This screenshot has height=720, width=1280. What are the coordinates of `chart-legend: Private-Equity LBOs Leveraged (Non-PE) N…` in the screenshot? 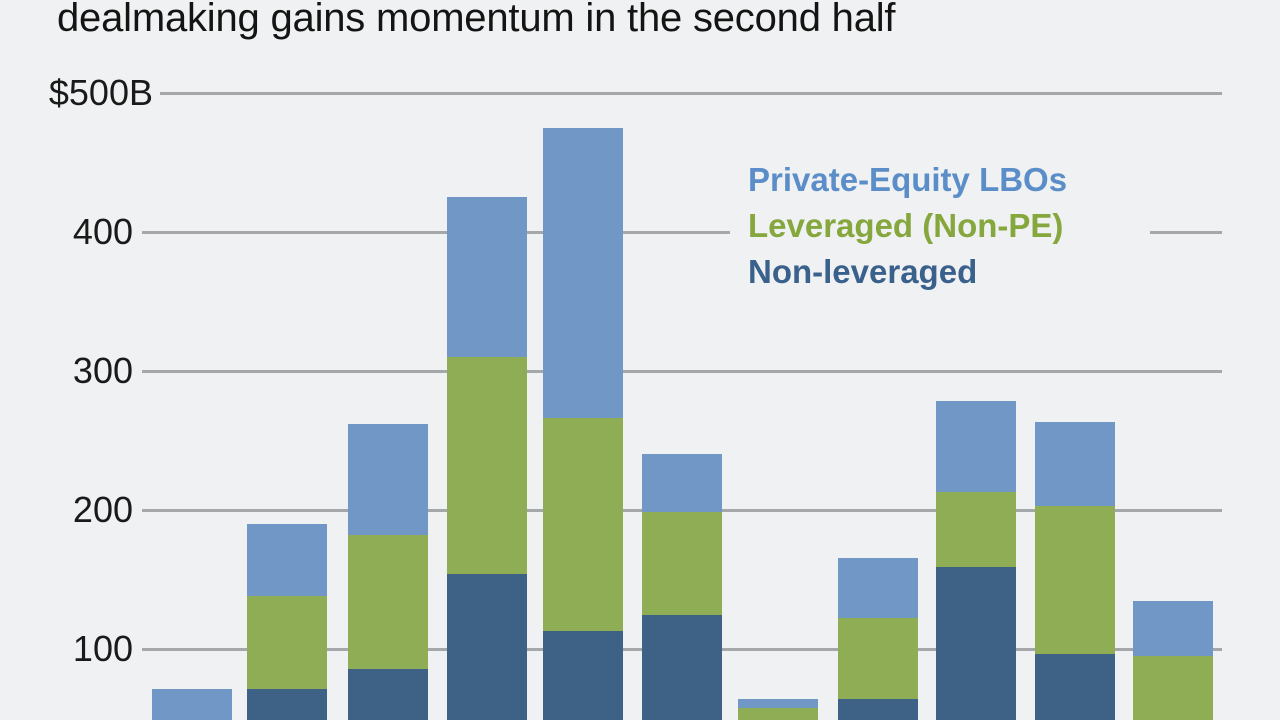 It's located at (907, 226).